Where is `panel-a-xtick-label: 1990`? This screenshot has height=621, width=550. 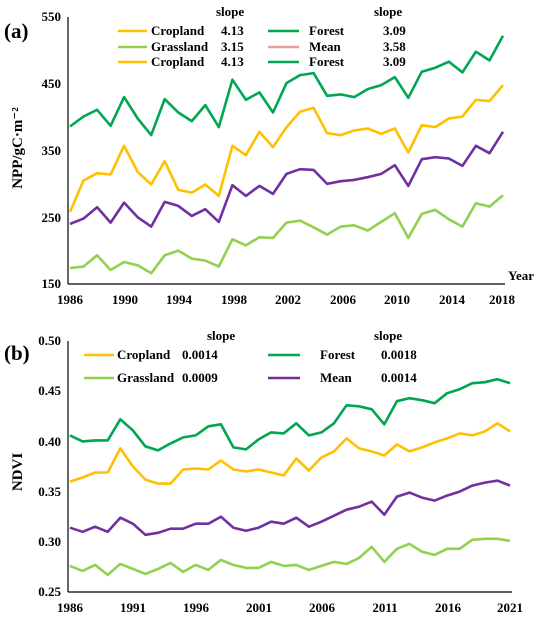
panel-a-xtick-label: 1990 is located at coordinates (125, 299).